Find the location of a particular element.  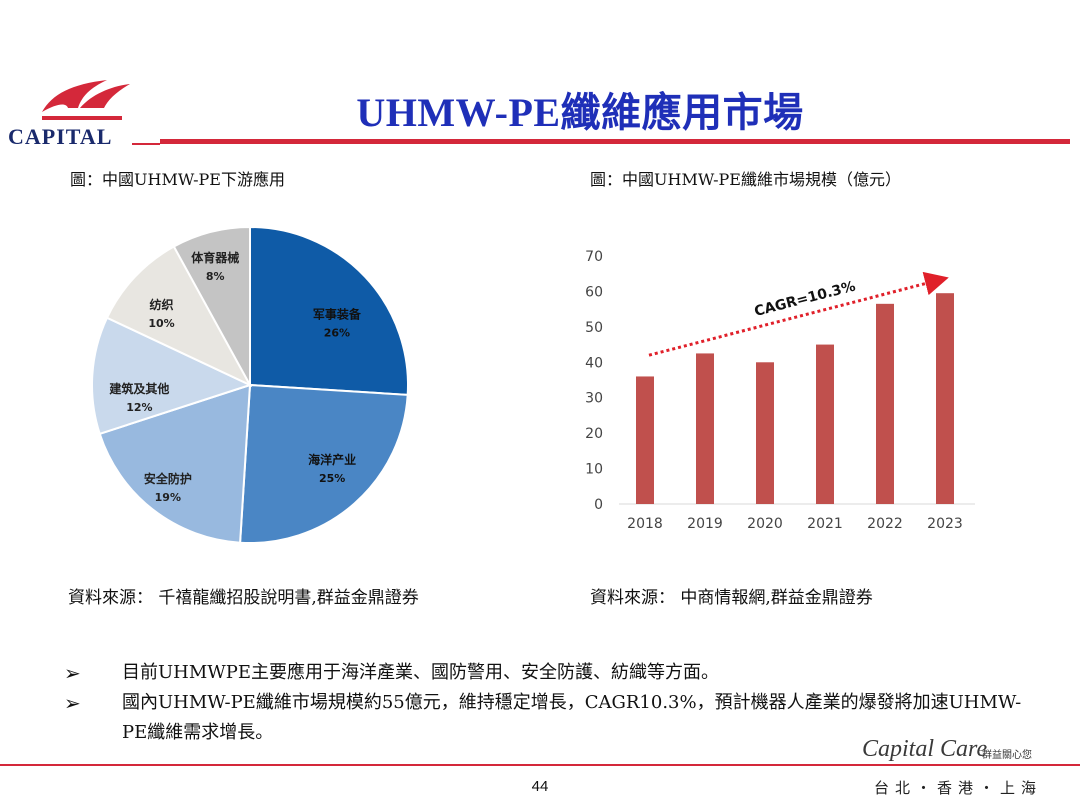

x-tick-label: 2023 is located at coordinates (945, 524).